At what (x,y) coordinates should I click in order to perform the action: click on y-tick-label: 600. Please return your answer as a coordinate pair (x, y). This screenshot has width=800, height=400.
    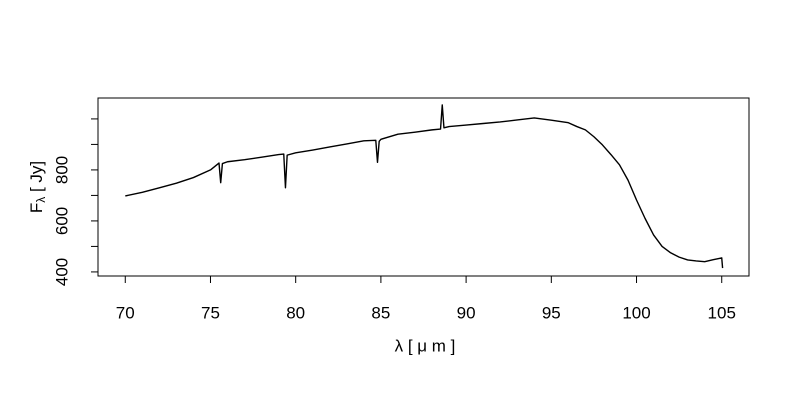
    Looking at the image, I should click on (61, 221).